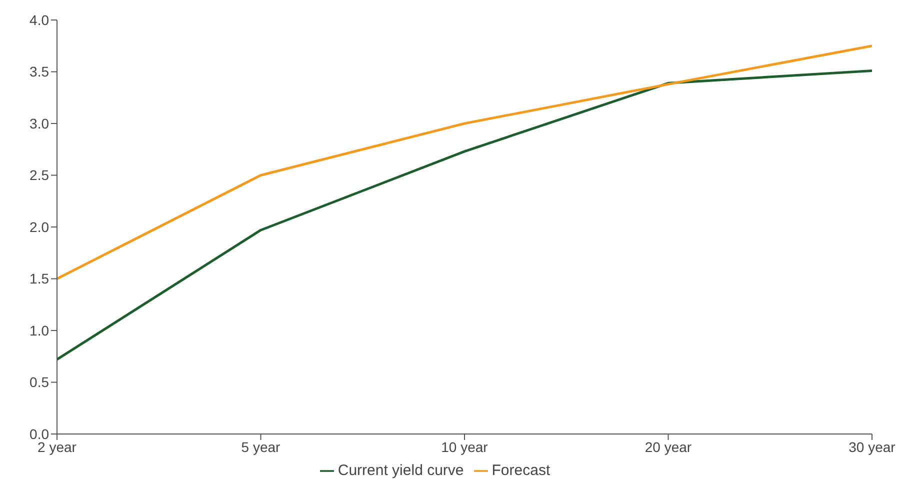 Image resolution: width=904 pixels, height=479 pixels. What do you see at coordinates (40, 175) in the screenshot?
I see `y-tick-label: 2.5` at bounding box center [40, 175].